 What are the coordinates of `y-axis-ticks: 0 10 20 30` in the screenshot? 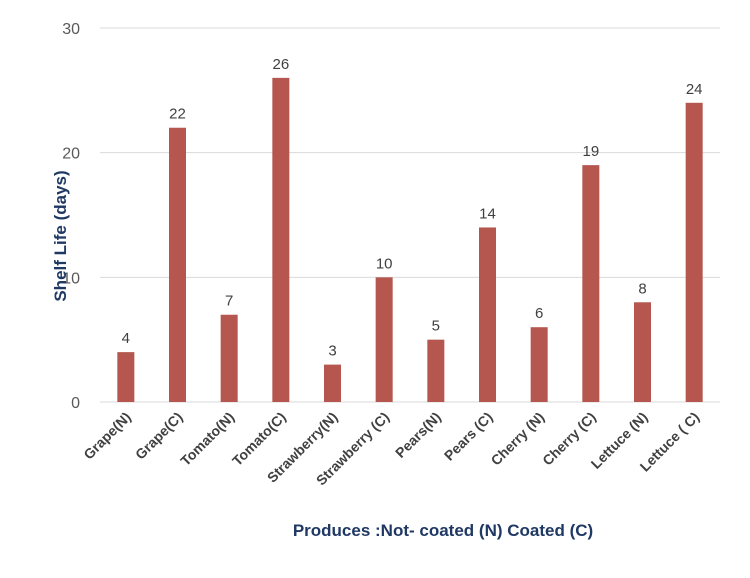 It's located at (71, 216).